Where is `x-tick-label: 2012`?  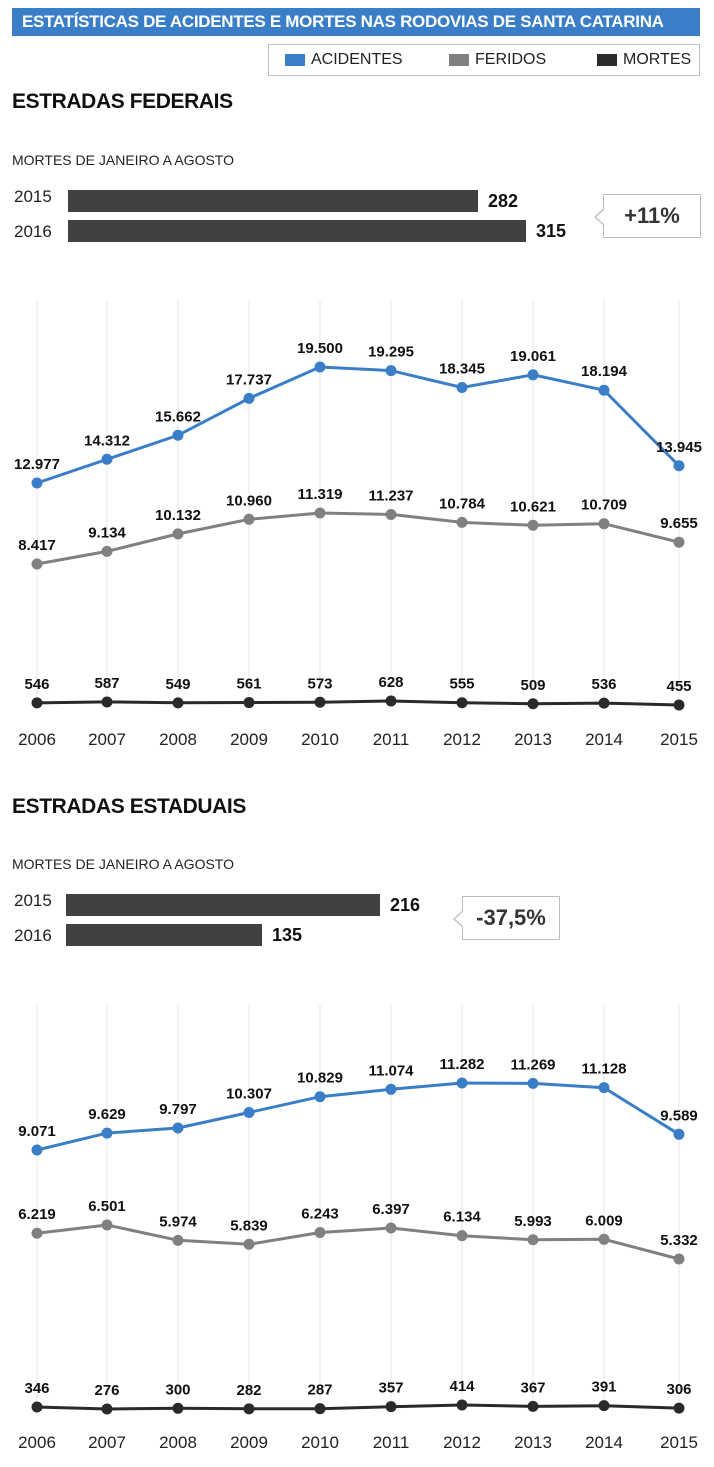 x-tick-label: 2012 is located at coordinates (462, 1442).